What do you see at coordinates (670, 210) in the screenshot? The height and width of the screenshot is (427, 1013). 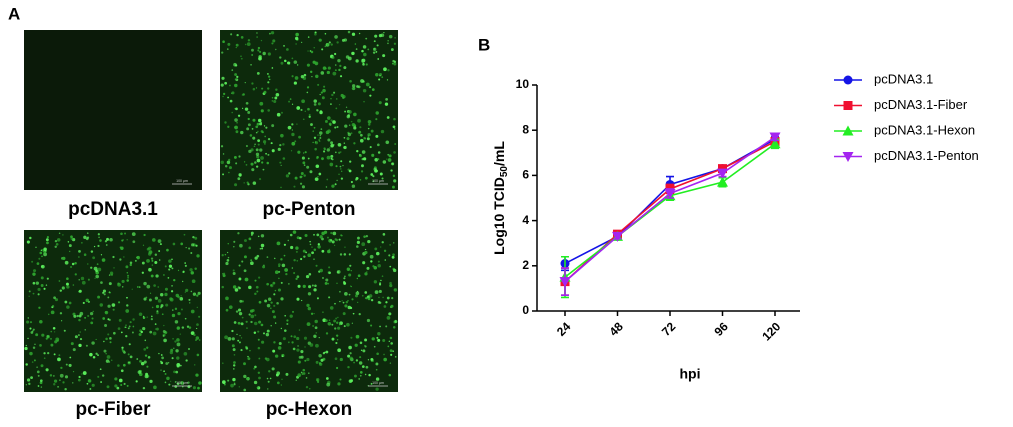 I see `series-line` at bounding box center [670, 210].